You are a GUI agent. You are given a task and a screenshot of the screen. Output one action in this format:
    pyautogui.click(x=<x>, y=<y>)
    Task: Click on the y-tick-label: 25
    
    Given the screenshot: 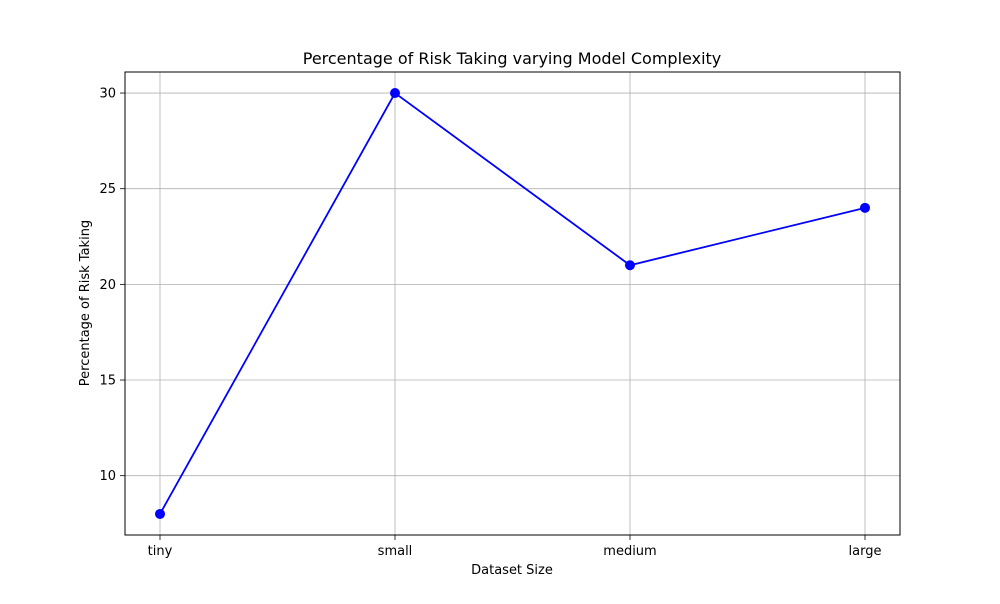 What is the action you would take?
    pyautogui.click(x=107, y=189)
    